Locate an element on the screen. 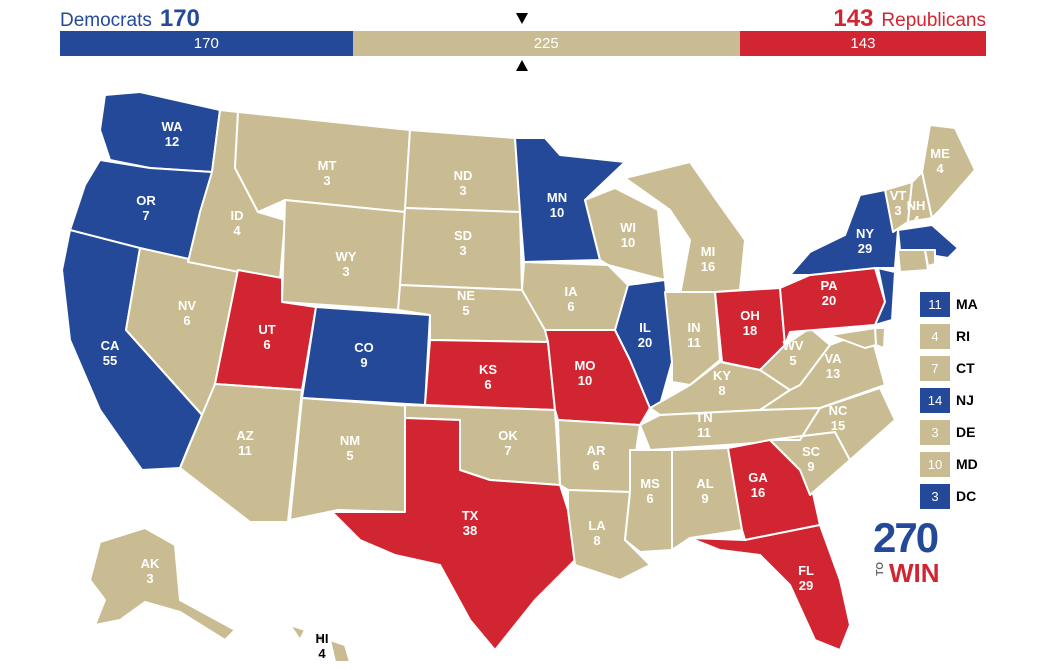 This screenshot has width=1050, height=670. state-abbr: IL is located at coordinates (645, 327).